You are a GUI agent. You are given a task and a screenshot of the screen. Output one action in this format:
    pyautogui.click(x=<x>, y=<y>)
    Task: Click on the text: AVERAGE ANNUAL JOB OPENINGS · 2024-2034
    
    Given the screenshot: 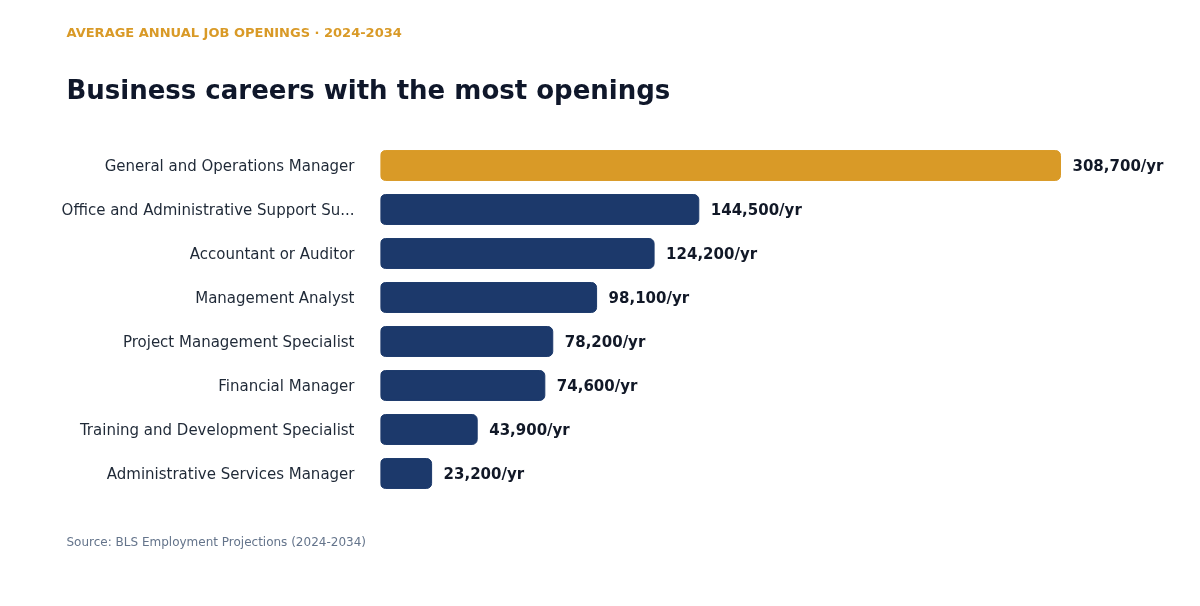 What is the action you would take?
    pyautogui.click(x=234, y=32)
    